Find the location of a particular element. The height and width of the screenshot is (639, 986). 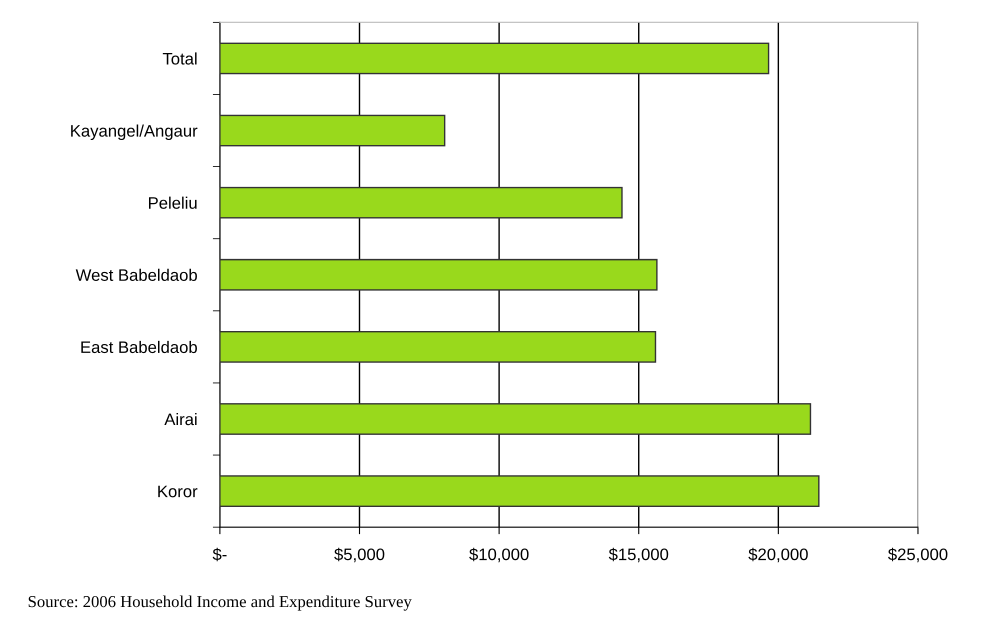

y-tick-label: Koror is located at coordinates (178, 492).